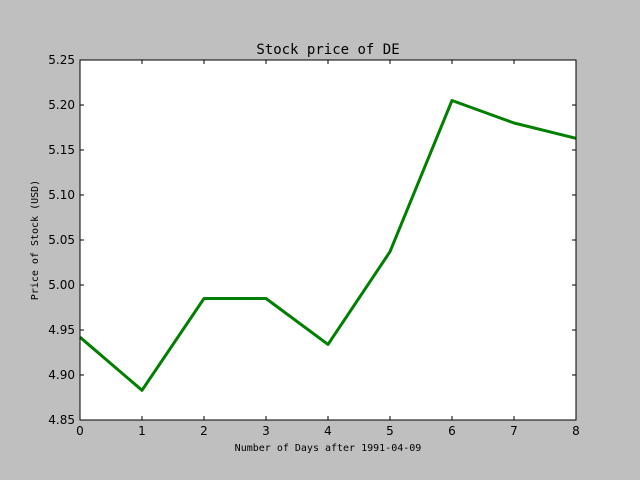 The image size is (640, 480). Describe the element at coordinates (576, 431) in the screenshot. I see `x-tick-label: 8` at that location.